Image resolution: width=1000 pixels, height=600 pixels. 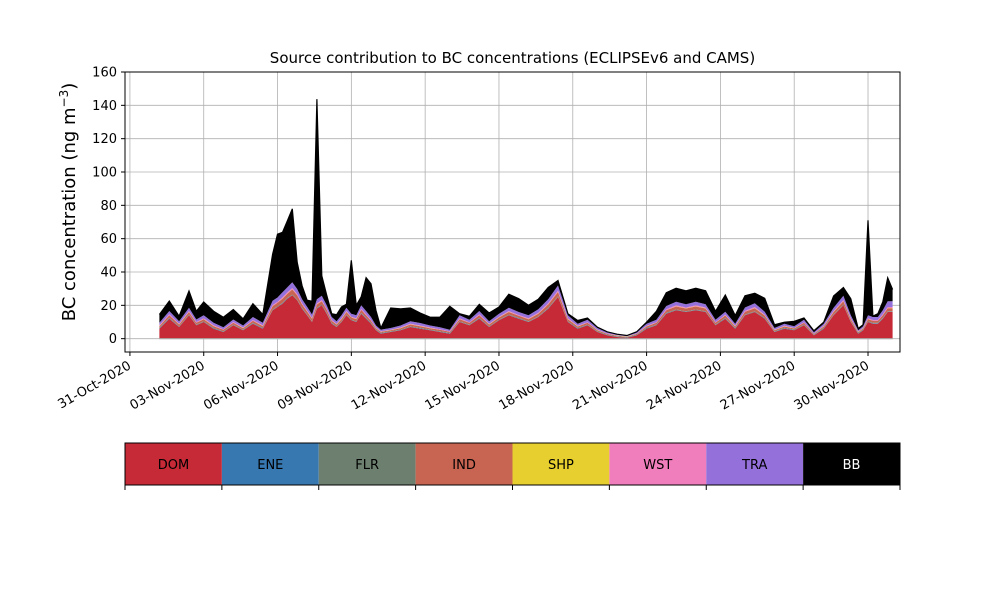 What do you see at coordinates (610, 385) in the screenshot?
I see `x-tick-label: 21-Nov-2020` at bounding box center [610, 385].